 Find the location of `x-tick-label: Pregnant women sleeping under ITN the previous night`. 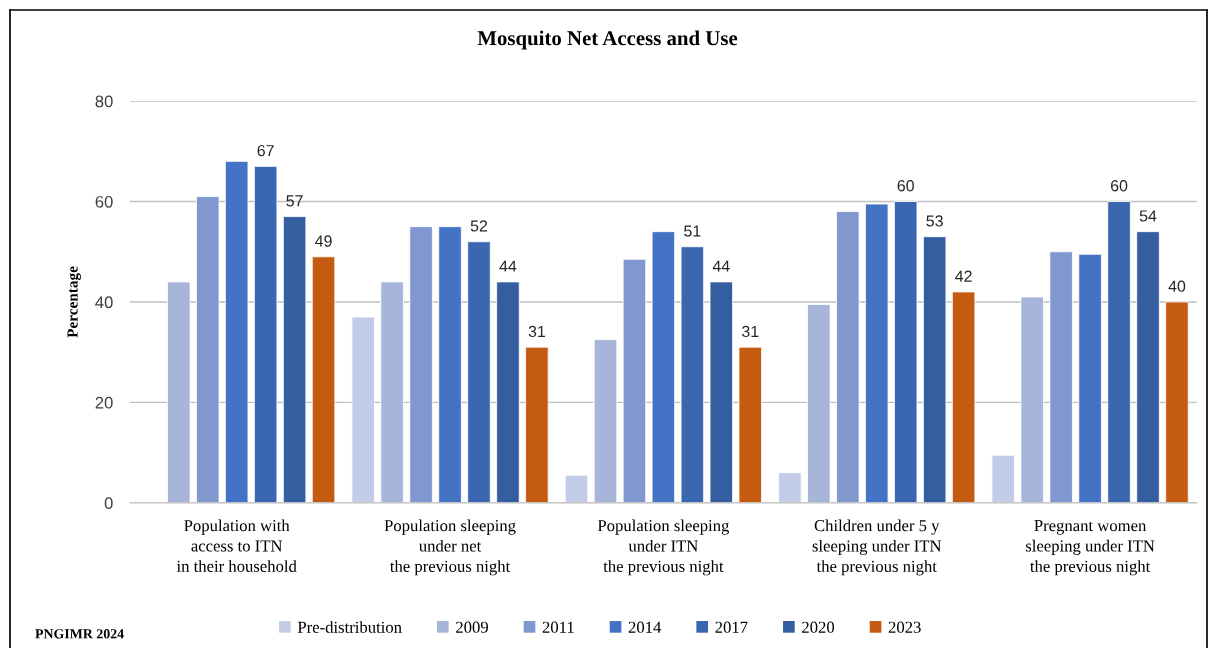

x-tick-label: Pregnant women sleeping under ITN the previous night is located at coordinates (1090, 548).